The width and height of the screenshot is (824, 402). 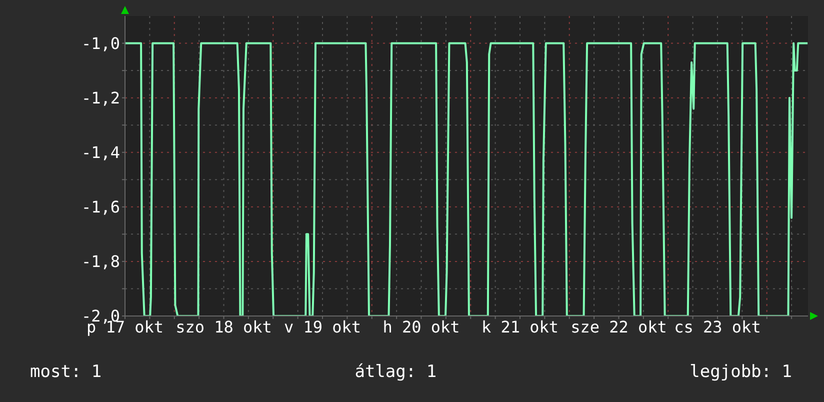 What do you see at coordinates (100, 98) in the screenshot?
I see `y-tick-label: -1,2` at bounding box center [100, 98].